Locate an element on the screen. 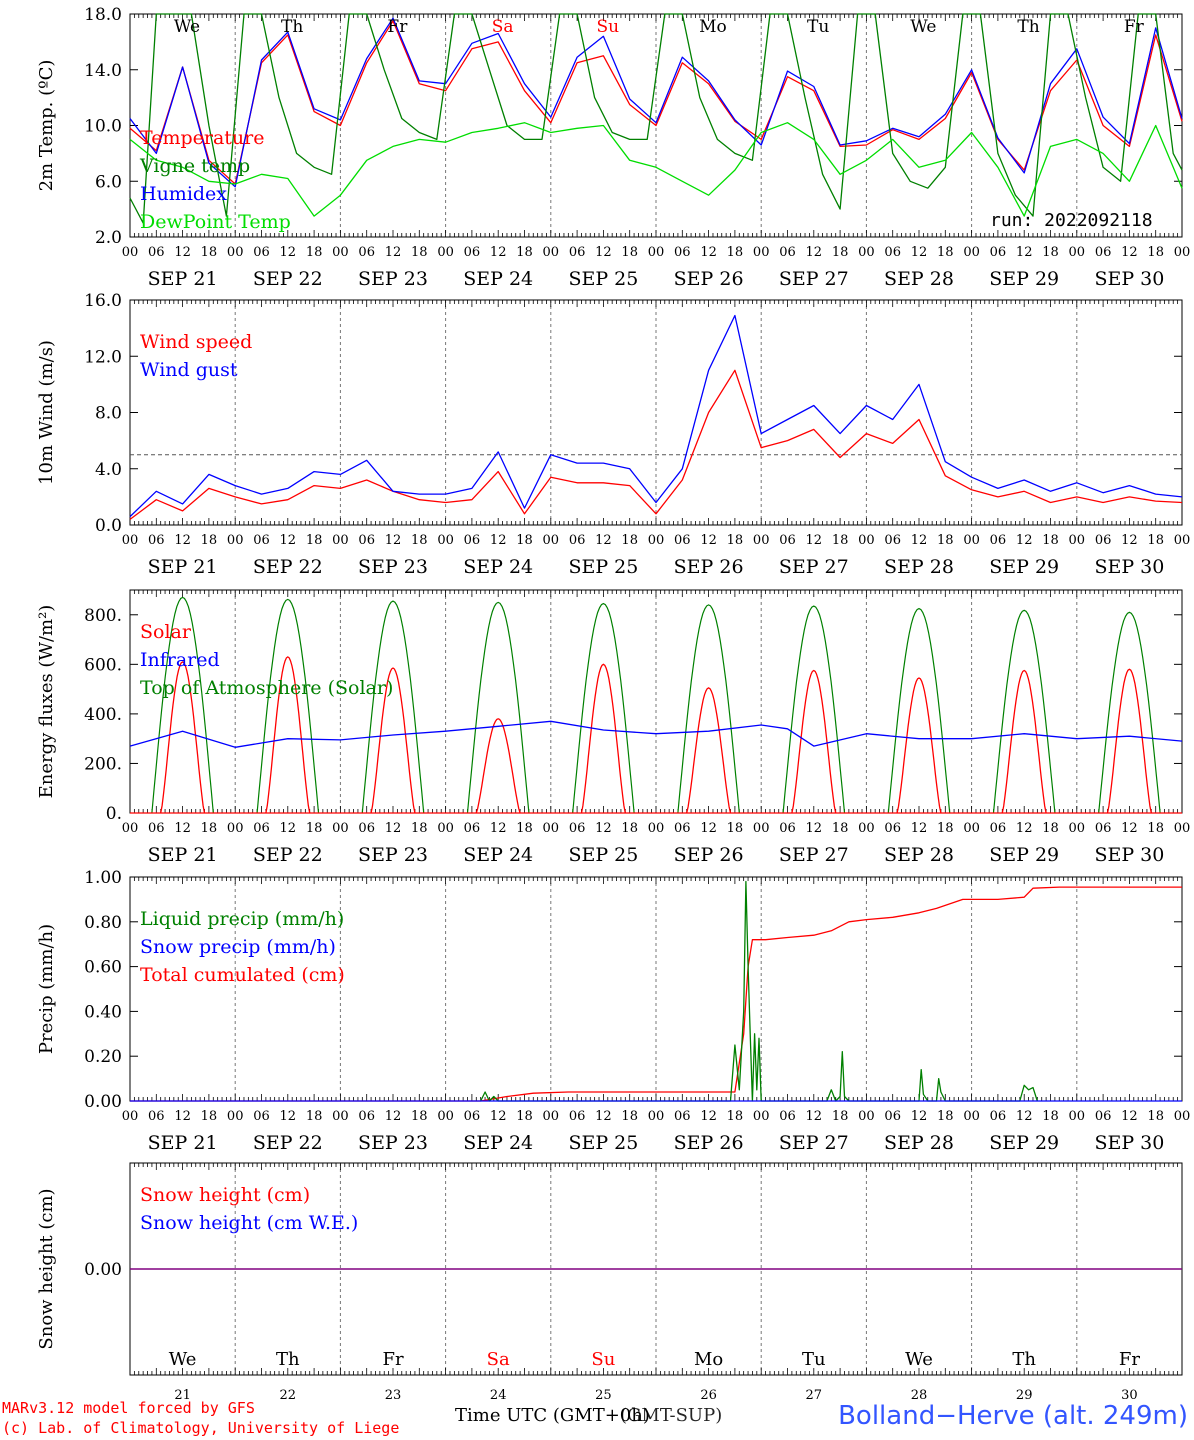 The width and height of the screenshot is (1194, 1440). y-tick-label: 0.20 is located at coordinates (103, 1057).